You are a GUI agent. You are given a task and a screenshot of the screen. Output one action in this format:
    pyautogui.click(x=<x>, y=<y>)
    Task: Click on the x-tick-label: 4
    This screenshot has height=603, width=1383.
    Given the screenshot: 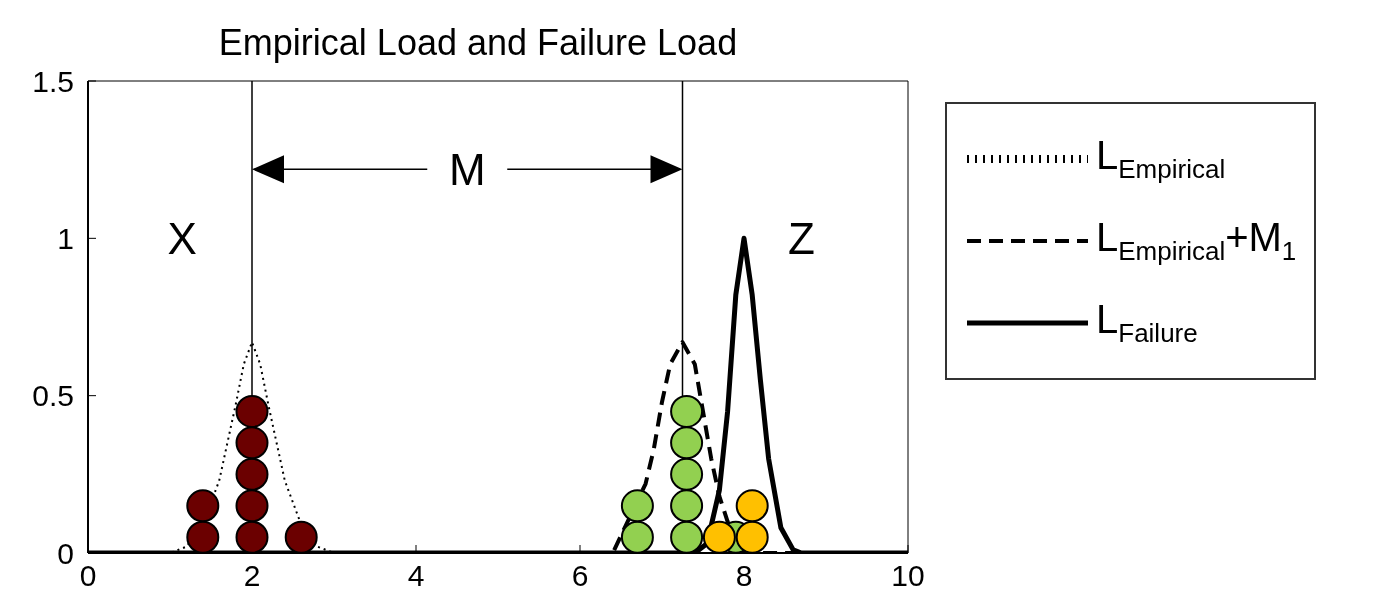 What is the action you would take?
    pyautogui.click(x=416, y=576)
    